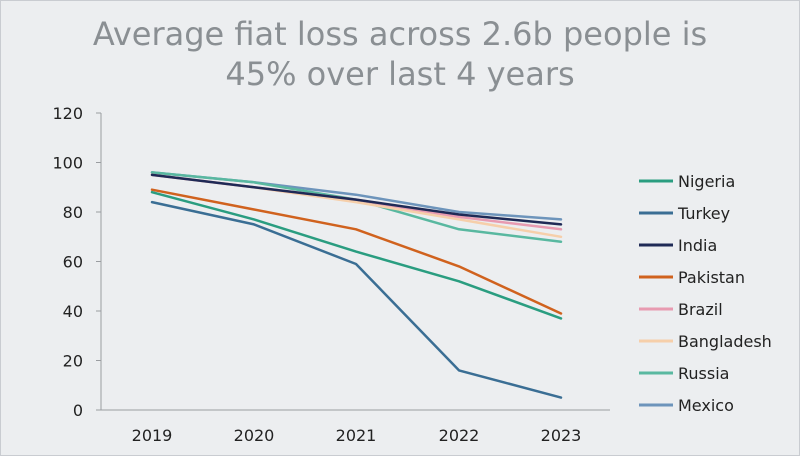  Describe the element at coordinates (356, 199) in the screenshot. I see `series-line-india` at that location.